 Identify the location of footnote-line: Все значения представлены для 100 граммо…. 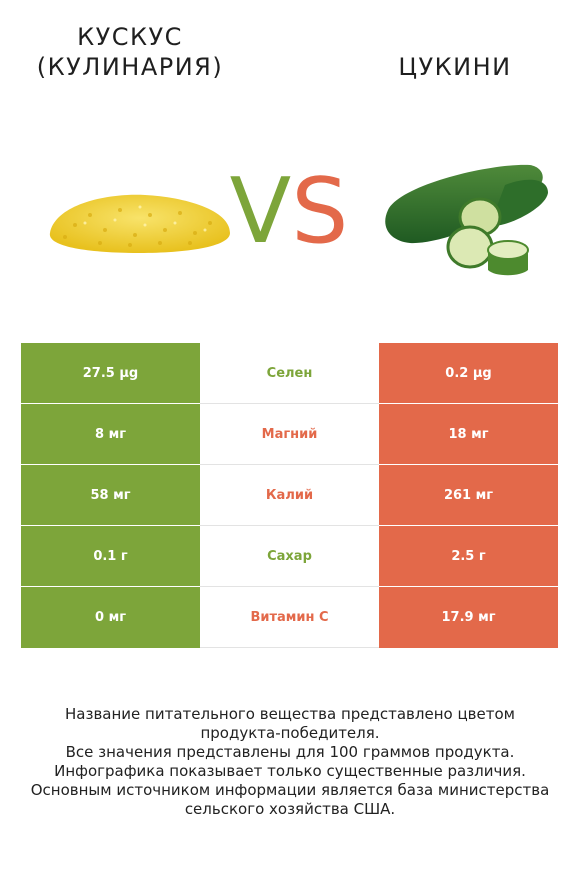
(290, 752).